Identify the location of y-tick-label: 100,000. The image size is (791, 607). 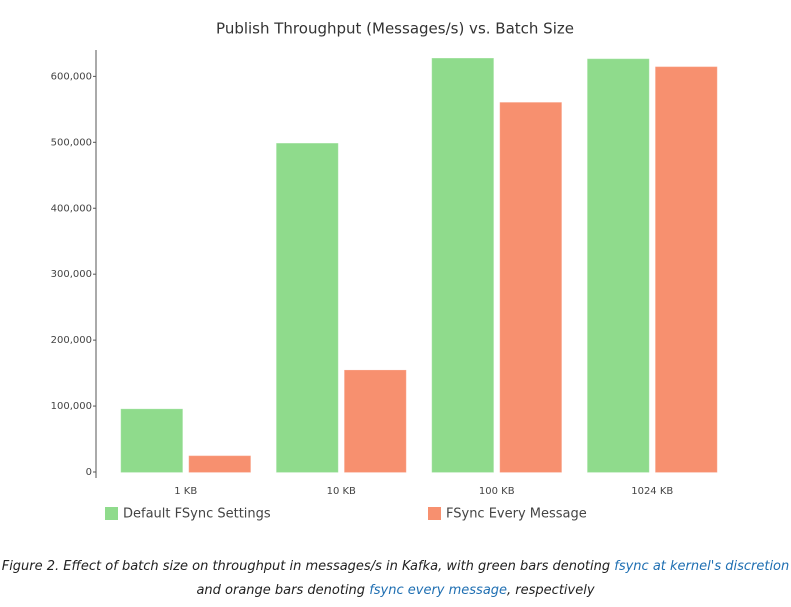
(71, 406).